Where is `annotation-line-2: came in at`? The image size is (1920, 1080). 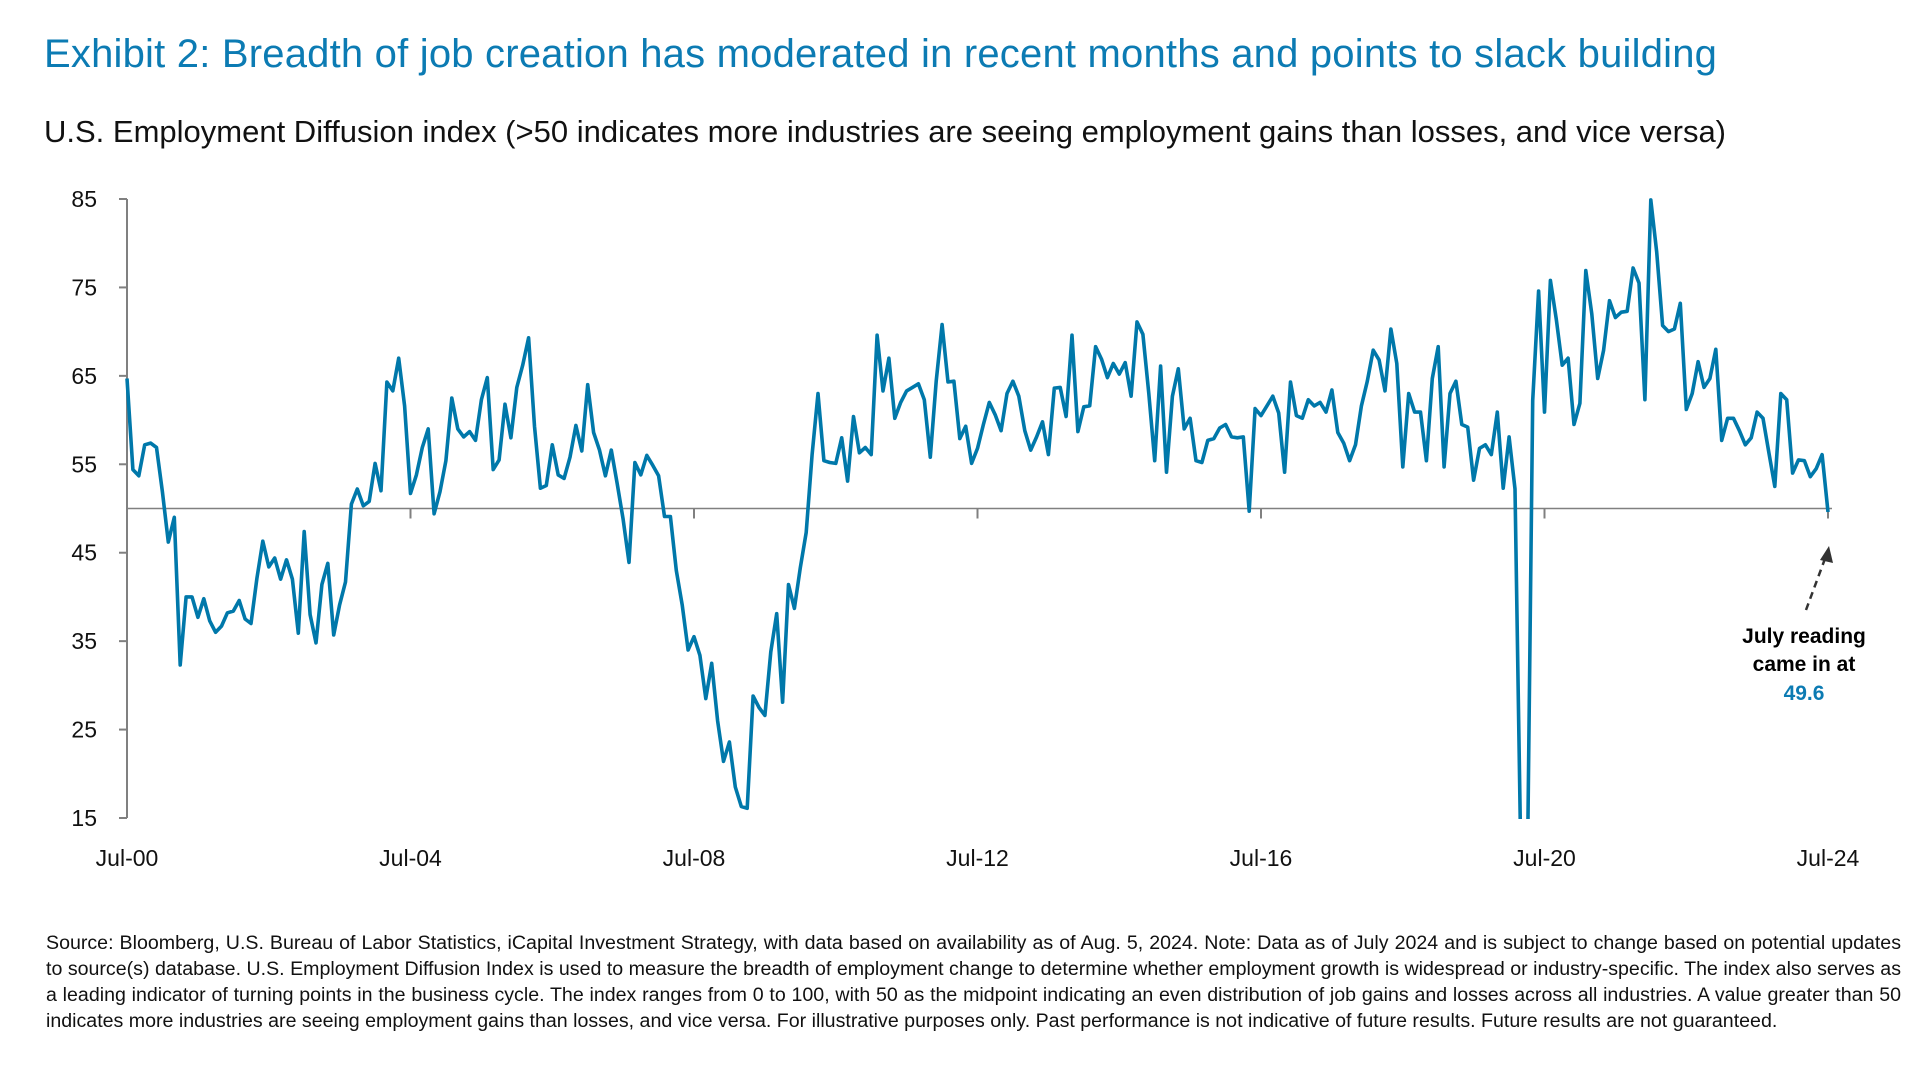 annotation-line-2: came in at is located at coordinates (1804, 664).